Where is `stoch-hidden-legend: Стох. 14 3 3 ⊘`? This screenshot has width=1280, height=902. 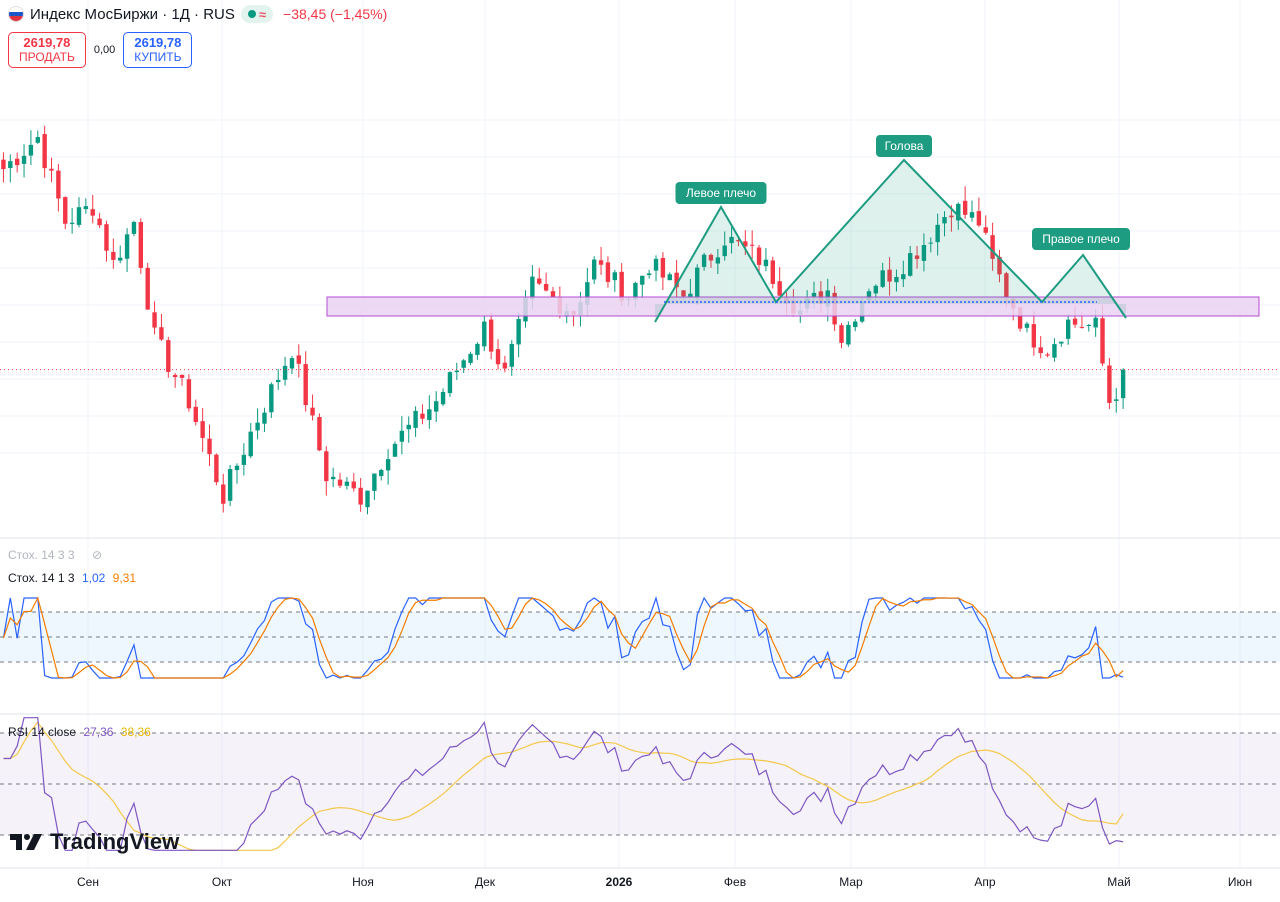 stoch-hidden-legend: Стох. 14 3 3 ⊘ is located at coordinates (55, 555).